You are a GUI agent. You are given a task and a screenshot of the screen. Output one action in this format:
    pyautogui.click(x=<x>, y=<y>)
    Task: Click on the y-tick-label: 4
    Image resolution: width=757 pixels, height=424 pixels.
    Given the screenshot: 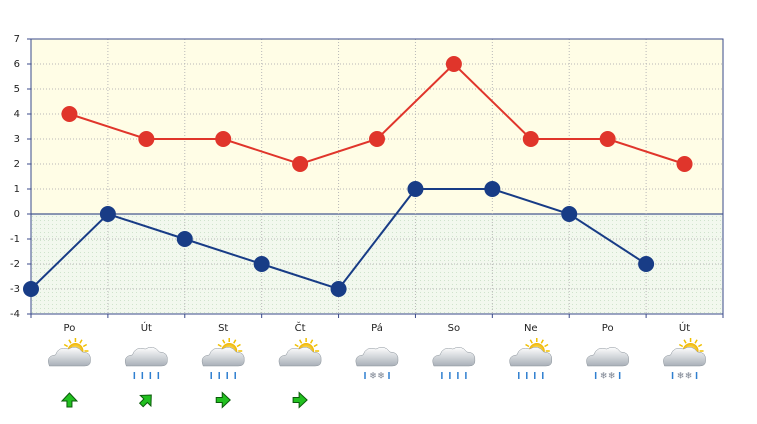 What is the action you would take?
    pyautogui.click(x=17, y=114)
    